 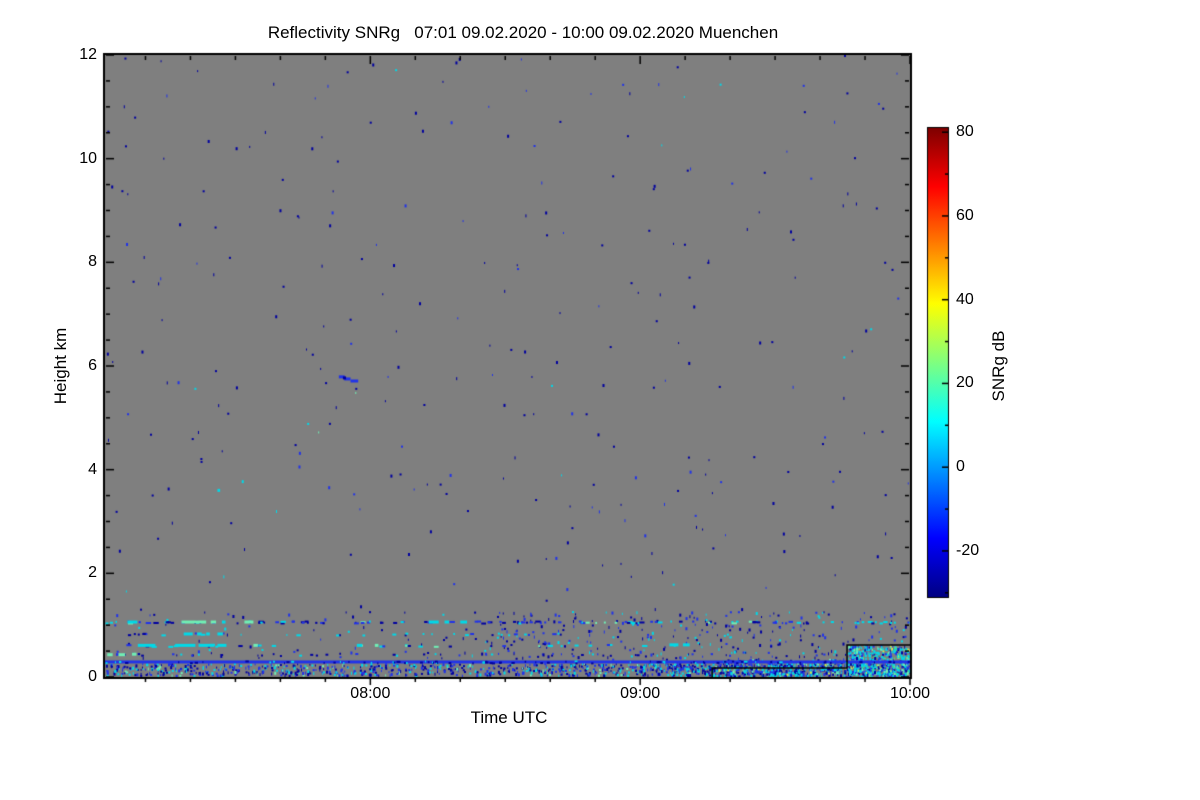 What do you see at coordinates (92, 262) in the screenshot?
I see `y-tick-label: 8` at bounding box center [92, 262].